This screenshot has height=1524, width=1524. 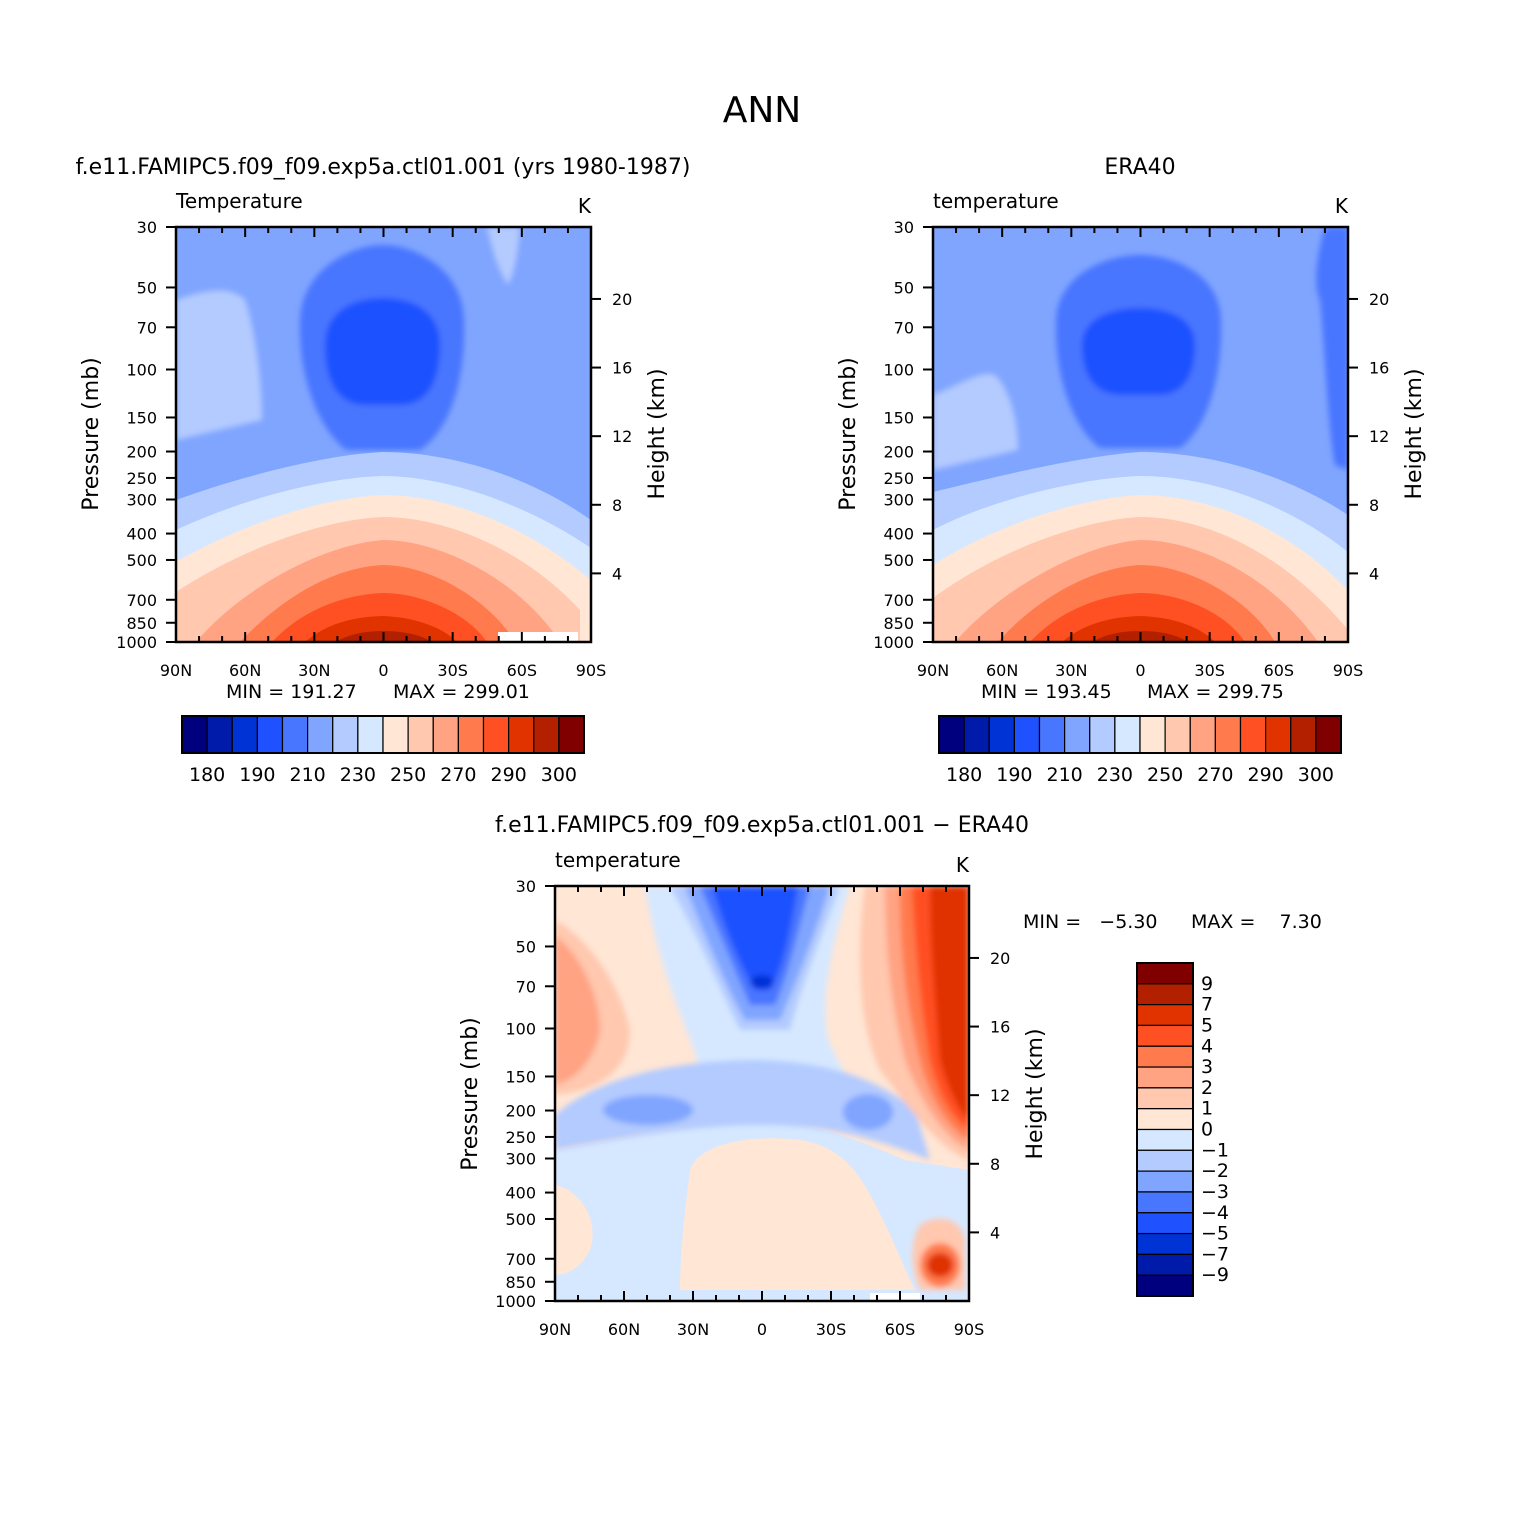 What do you see at coordinates (1374, 573) in the screenshot?
I see `height-tick-label: 4` at bounding box center [1374, 573].